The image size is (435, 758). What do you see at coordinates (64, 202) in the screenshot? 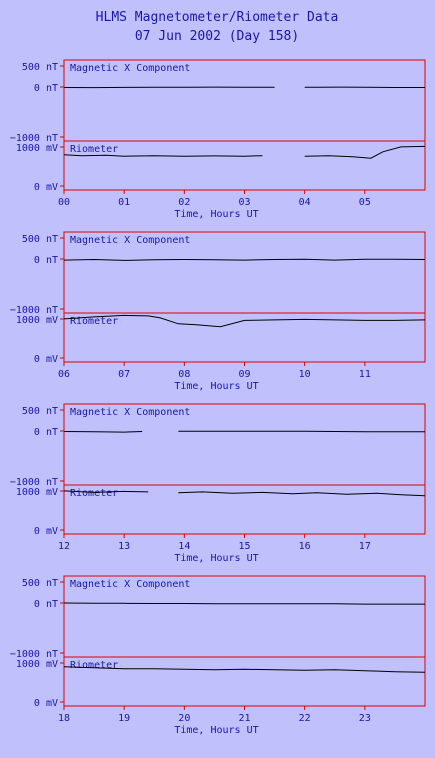
I see `group-1-xtick-label-1: 00` at bounding box center [64, 202].